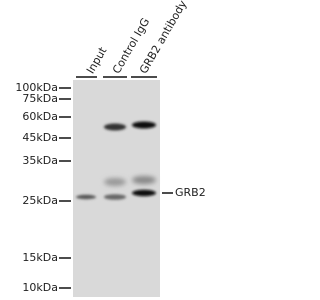 Image resolution: width=320 pixels, height=300 pixels. Describe the element at coordinates (40, 137) in the screenshot. I see `marker-label: 45kDa` at that location.